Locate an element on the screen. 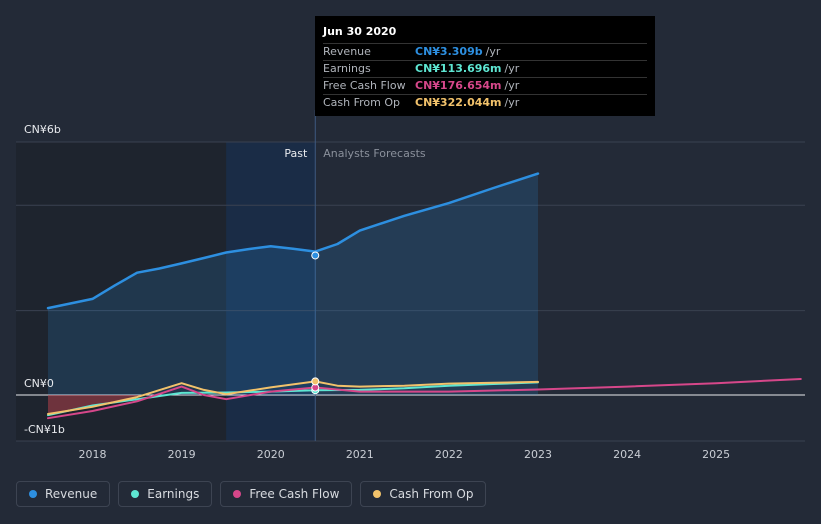 The width and height of the screenshot is (821, 524). series-line-free-cash-flow is located at coordinates (424, 399).